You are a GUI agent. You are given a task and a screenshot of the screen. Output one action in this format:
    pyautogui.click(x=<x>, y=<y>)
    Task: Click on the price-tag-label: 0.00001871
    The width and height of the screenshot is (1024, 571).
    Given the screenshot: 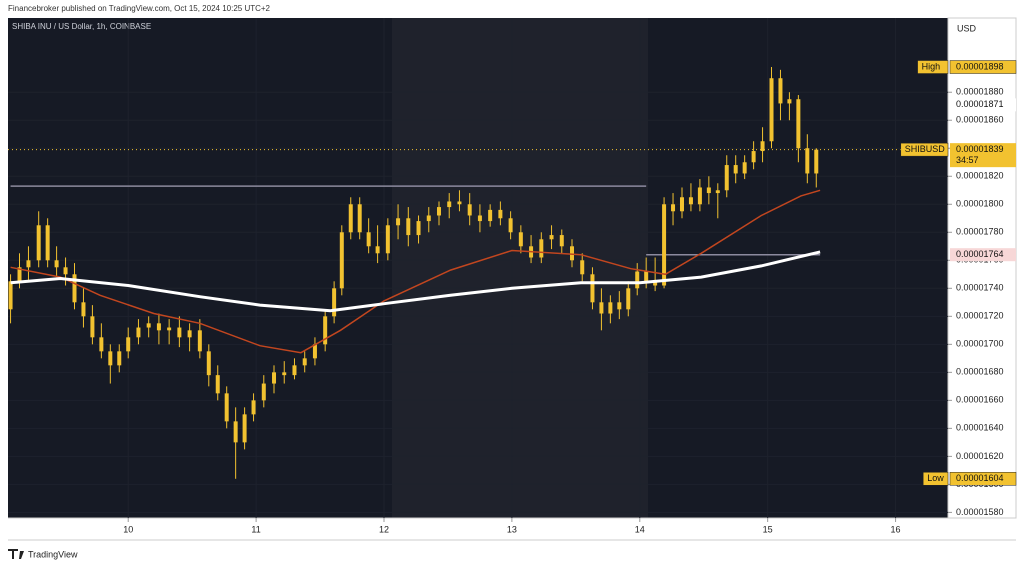 What is the action you would take?
    pyautogui.click(x=980, y=104)
    